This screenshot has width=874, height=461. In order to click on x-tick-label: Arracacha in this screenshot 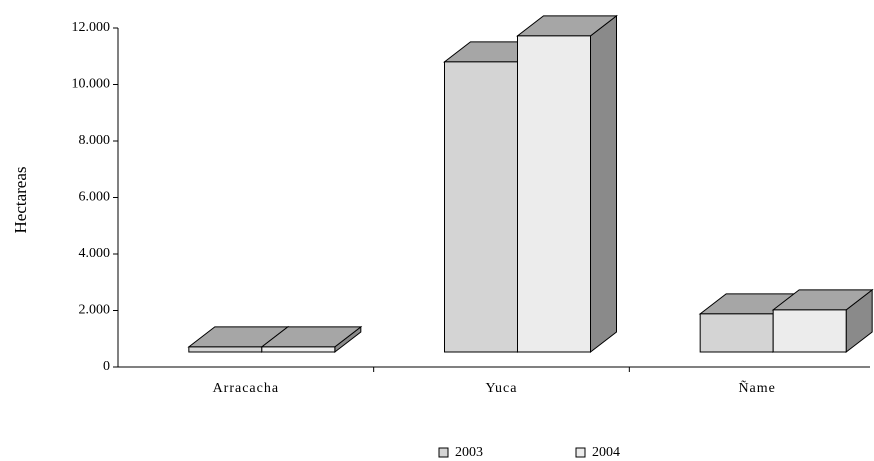, I will do `click(246, 388)`.